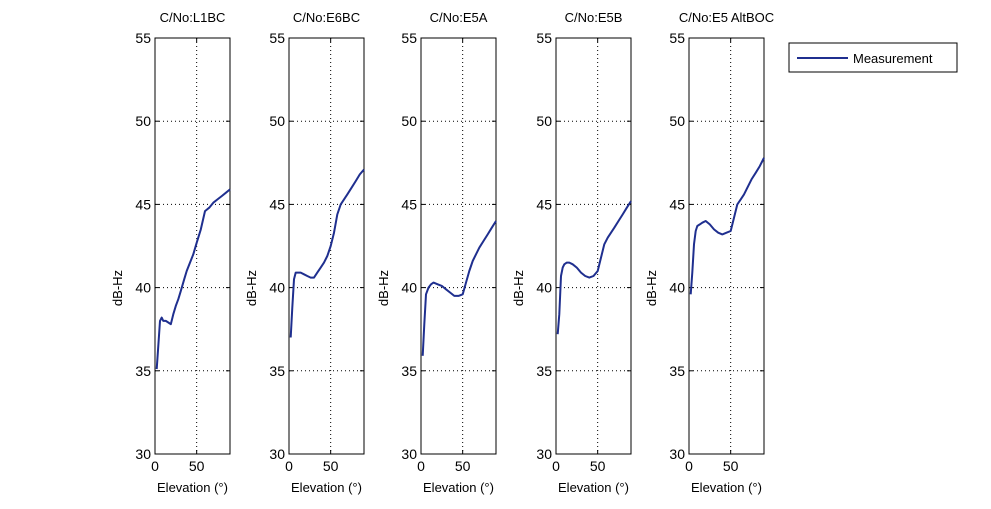 Image resolution: width=991 pixels, height=509 pixels. I want to click on legend-label: Measurement, so click(893, 58).